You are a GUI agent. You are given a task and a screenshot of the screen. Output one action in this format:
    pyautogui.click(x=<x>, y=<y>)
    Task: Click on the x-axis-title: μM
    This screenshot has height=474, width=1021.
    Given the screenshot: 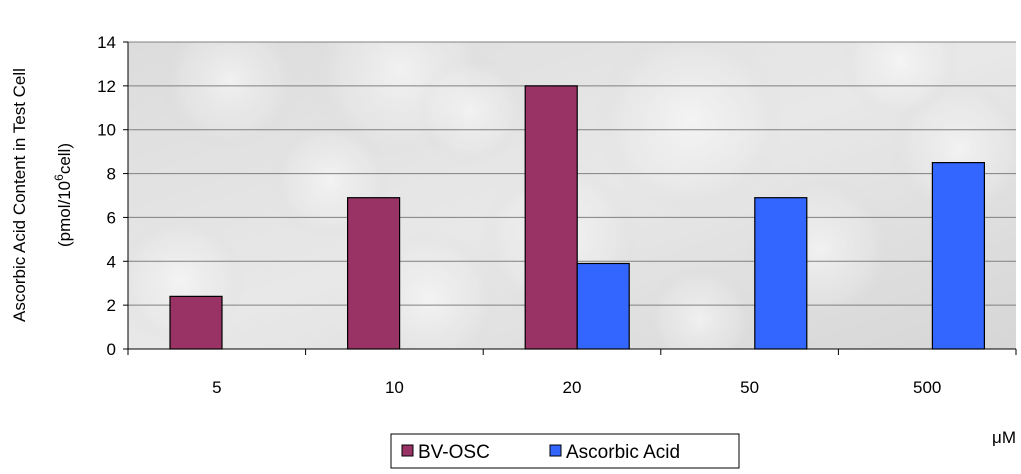 What is the action you would take?
    pyautogui.click(x=1004, y=437)
    